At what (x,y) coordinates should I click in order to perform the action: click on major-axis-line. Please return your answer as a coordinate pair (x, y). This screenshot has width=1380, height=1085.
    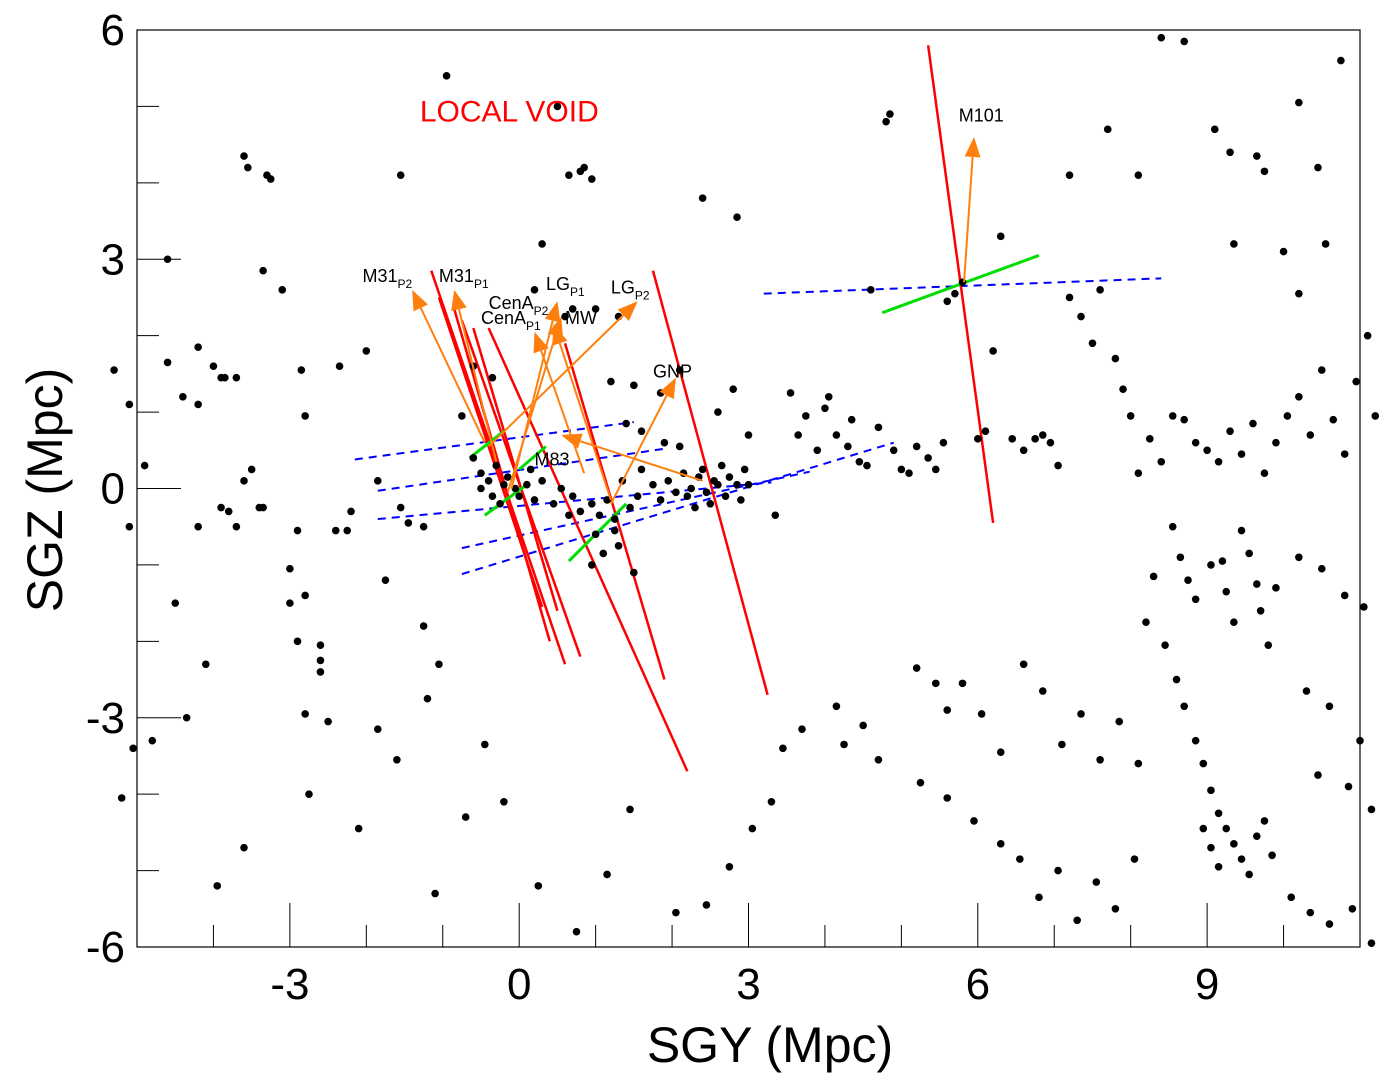
    Looking at the image, I should click on (614, 511).